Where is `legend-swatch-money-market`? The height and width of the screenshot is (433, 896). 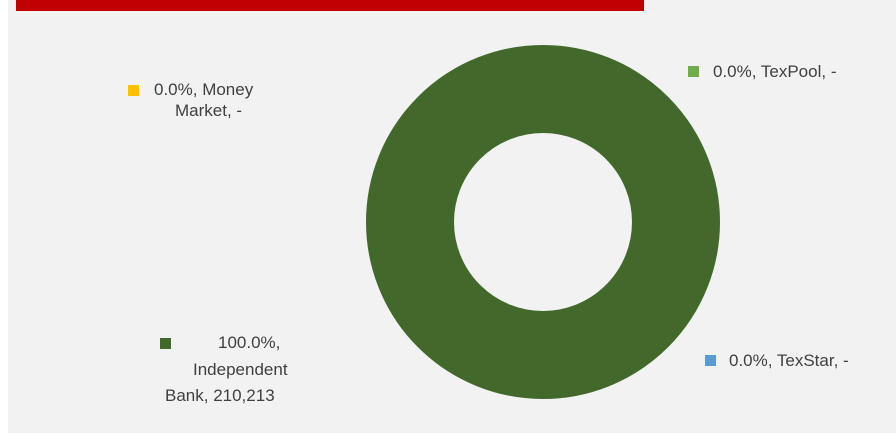
legend-swatch-money-market is located at coordinates (133, 90).